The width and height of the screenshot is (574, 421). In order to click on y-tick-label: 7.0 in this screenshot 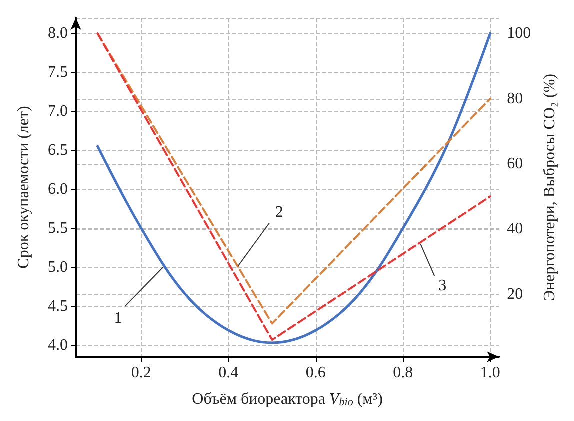, I will do `click(58, 111)`.